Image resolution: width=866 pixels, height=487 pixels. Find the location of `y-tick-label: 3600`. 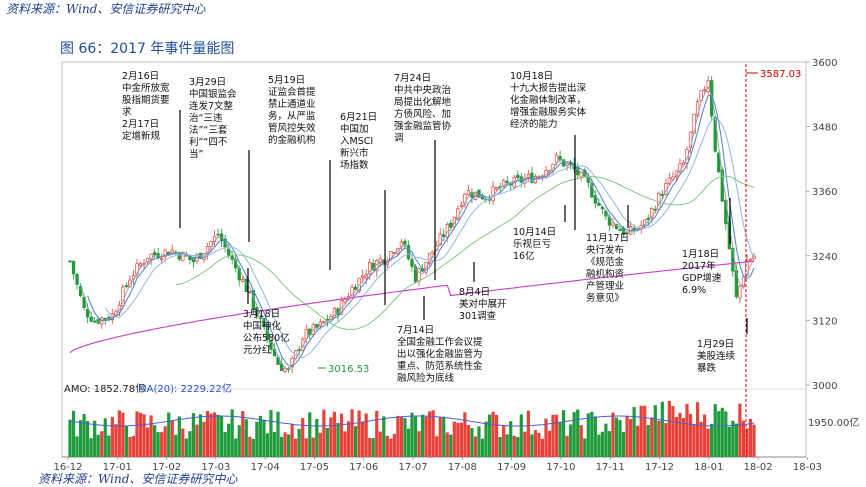

y-tick-label: 3600 is located at coordinates (824, 63).